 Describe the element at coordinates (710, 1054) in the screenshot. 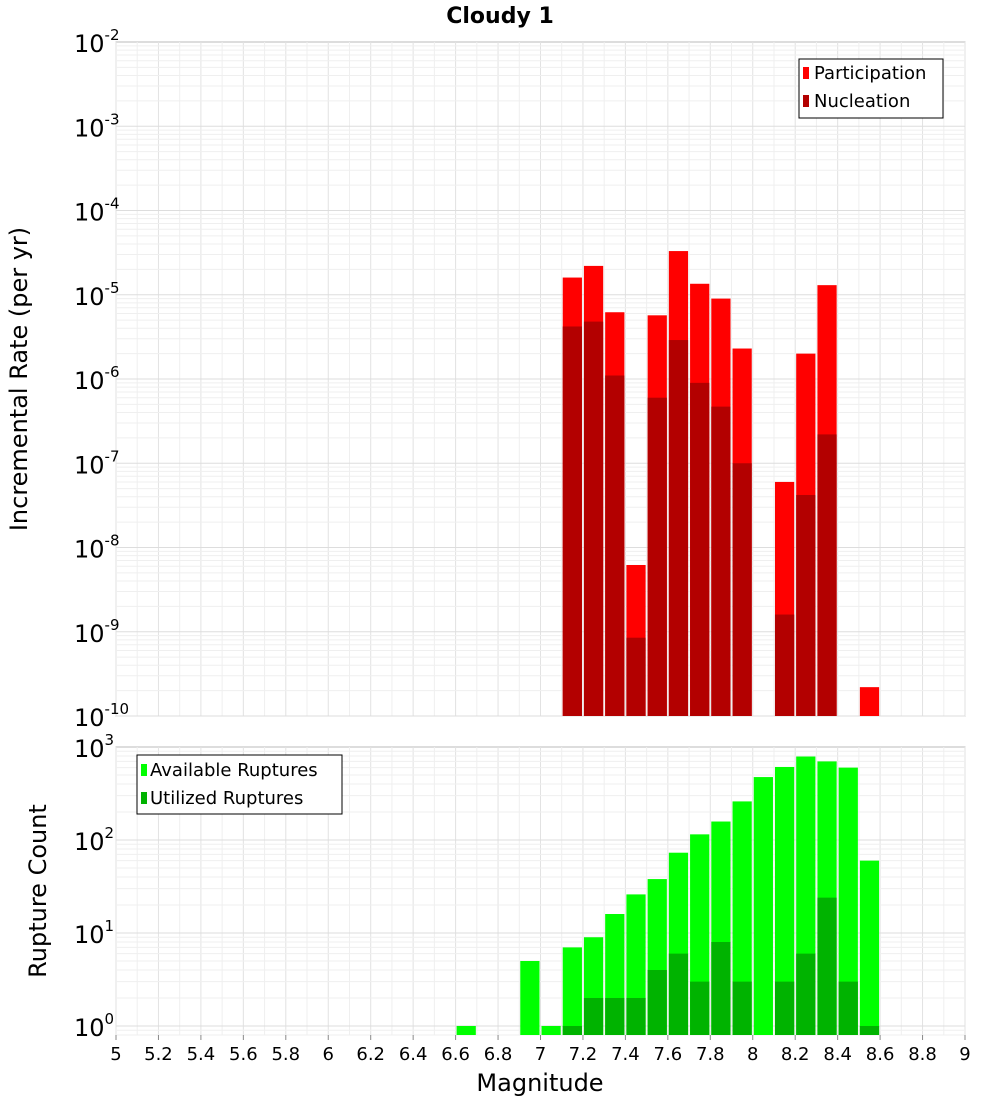

I see `x-tick-label: 7.8` at that location.